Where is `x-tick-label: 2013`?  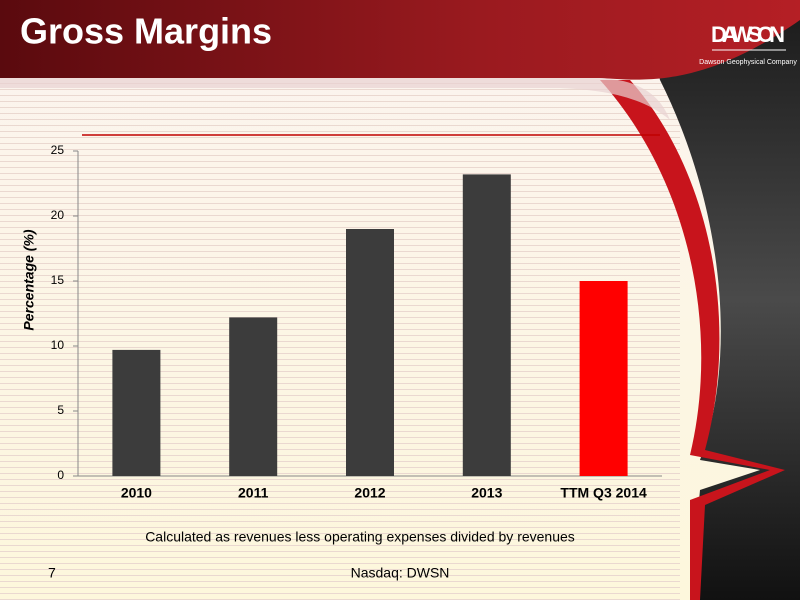 x-tick-label: 2013 is located at coordinates (486, 493).